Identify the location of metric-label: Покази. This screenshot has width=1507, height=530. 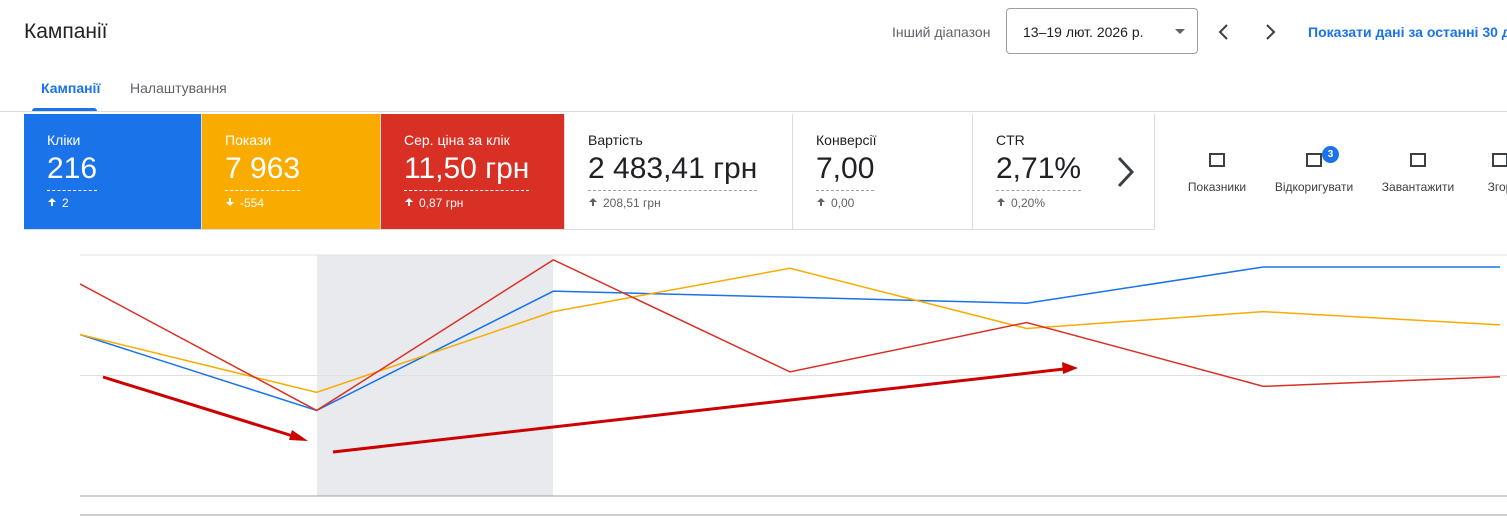
(248, 140).